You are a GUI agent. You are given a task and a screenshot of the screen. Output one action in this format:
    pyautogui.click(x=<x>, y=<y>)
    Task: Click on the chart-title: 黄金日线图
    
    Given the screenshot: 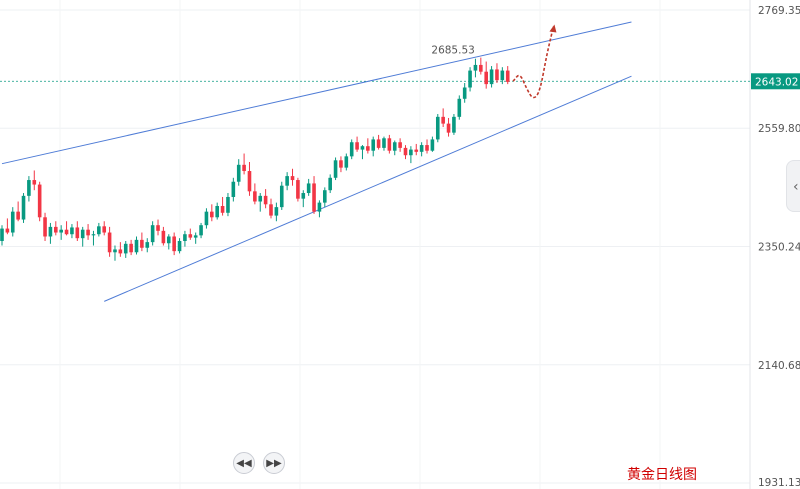 What is the action you would take?
    pyautogui.click(x=662, y=475)
    